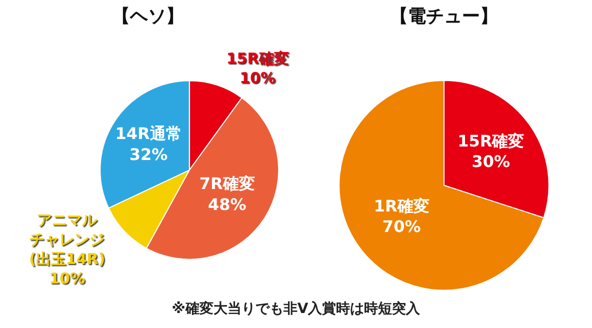 The height and width of the screenshot is (328, 592). I want to click on text: ※確変大当りでも非V入賞時は時短突入, so click(296, 309).